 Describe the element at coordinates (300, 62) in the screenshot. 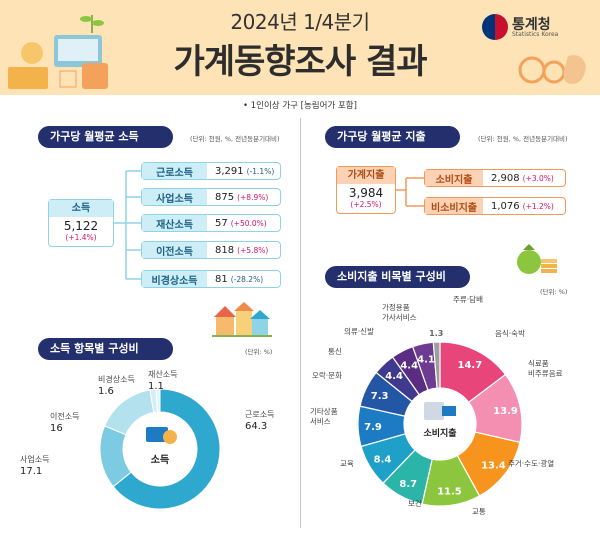

I see `page-title: 가계동향조사 결과` at that location.